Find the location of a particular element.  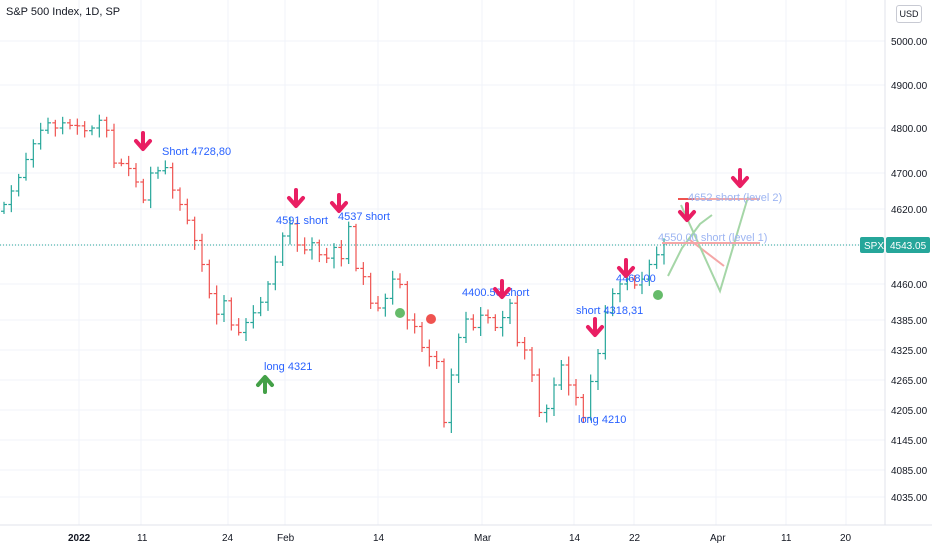

y-tick: 4700.00 is located at coordinates (909, 174).